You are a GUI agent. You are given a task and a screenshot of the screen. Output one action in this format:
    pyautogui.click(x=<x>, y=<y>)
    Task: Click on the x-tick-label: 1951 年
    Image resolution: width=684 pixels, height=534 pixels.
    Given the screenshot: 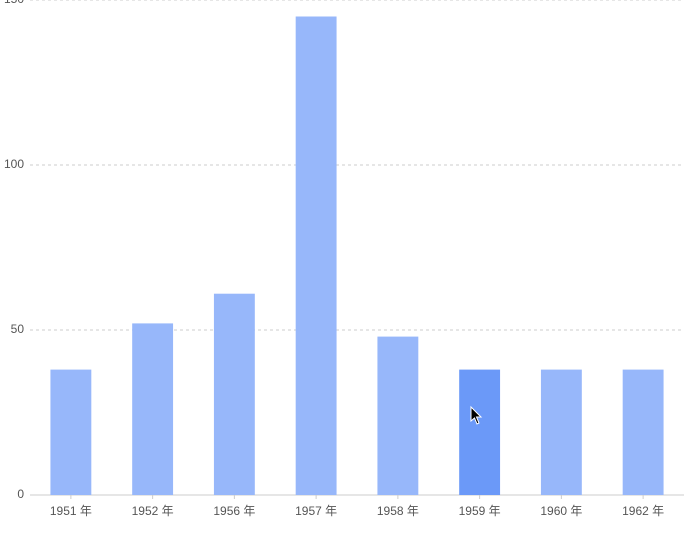 What is the action you would take?
    pyautogui.click(x=71, y=511)
    